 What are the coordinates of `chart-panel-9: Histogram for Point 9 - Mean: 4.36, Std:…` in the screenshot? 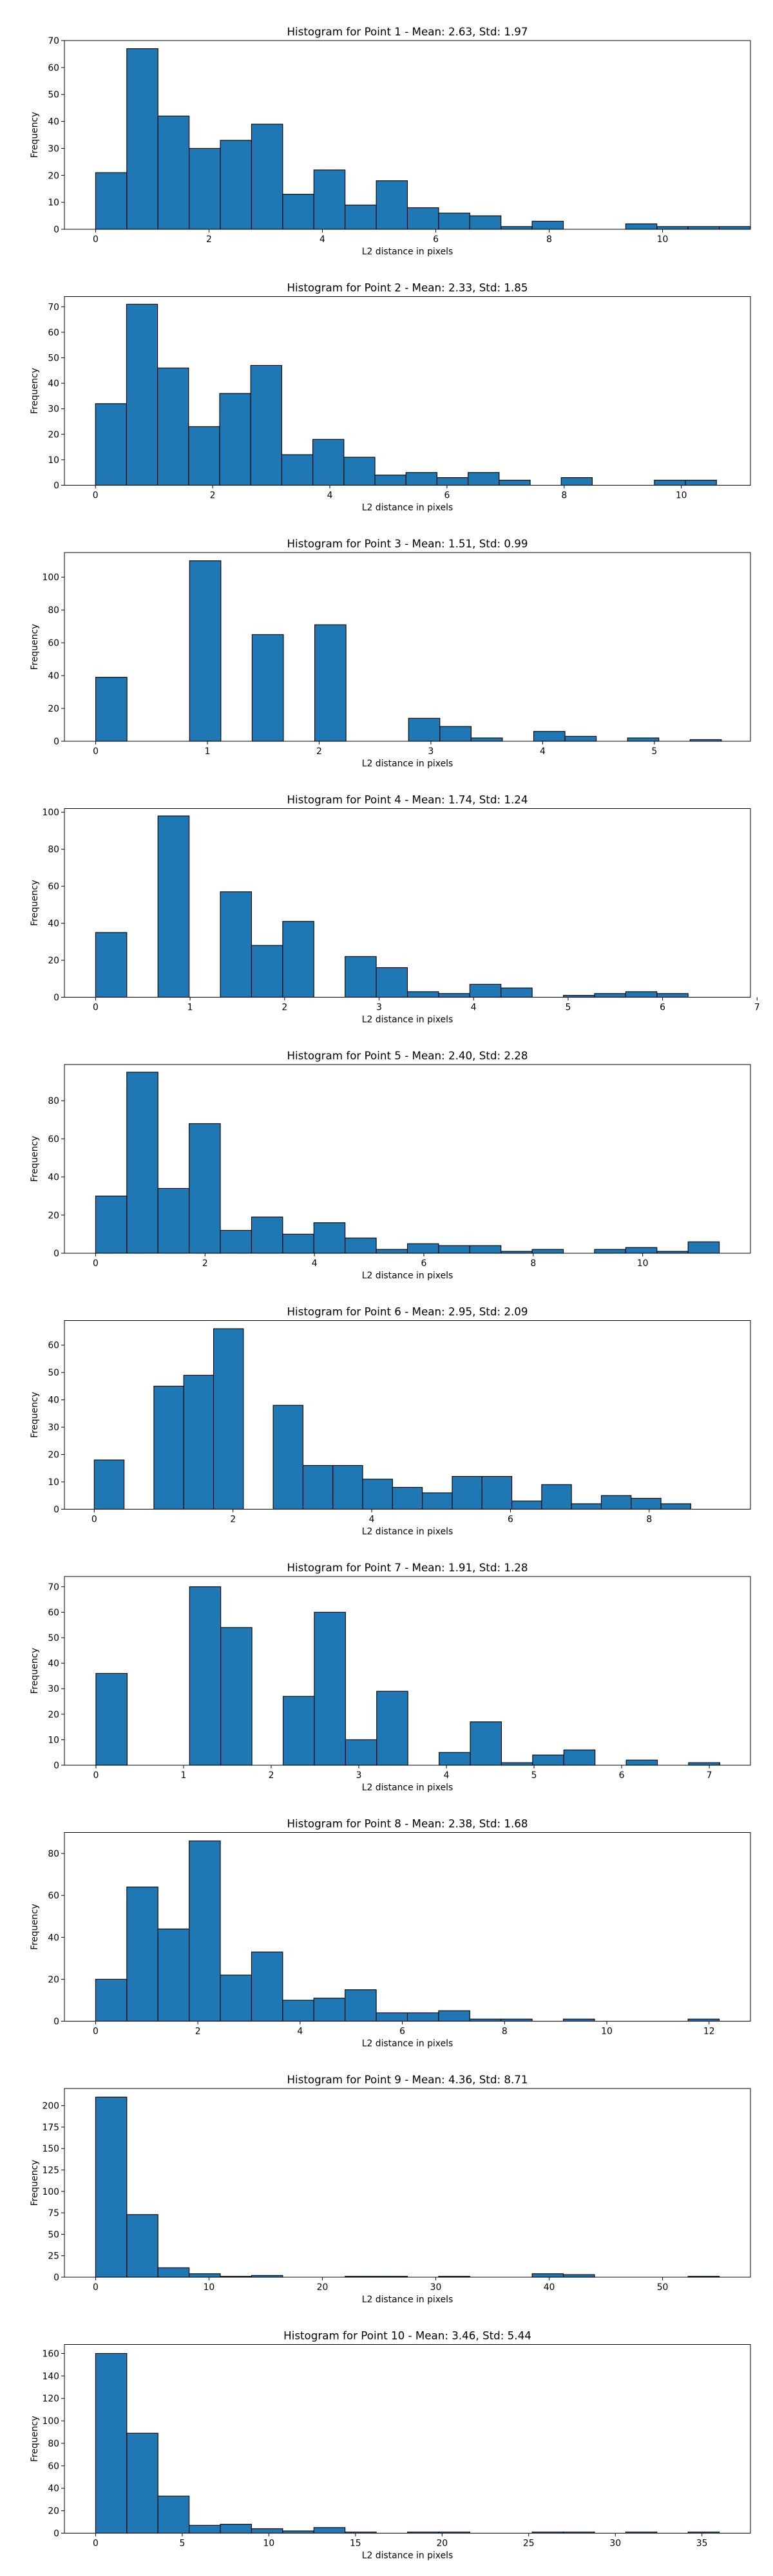 It's located at (390, 2189).